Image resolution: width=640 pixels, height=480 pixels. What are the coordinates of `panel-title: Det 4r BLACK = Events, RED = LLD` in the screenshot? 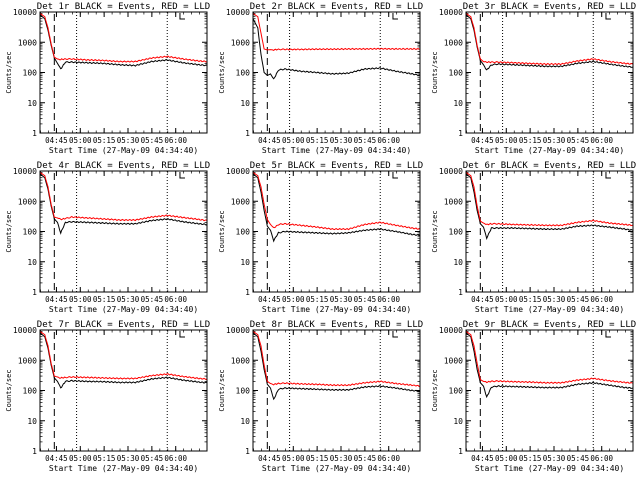 It's located at (123, 166).